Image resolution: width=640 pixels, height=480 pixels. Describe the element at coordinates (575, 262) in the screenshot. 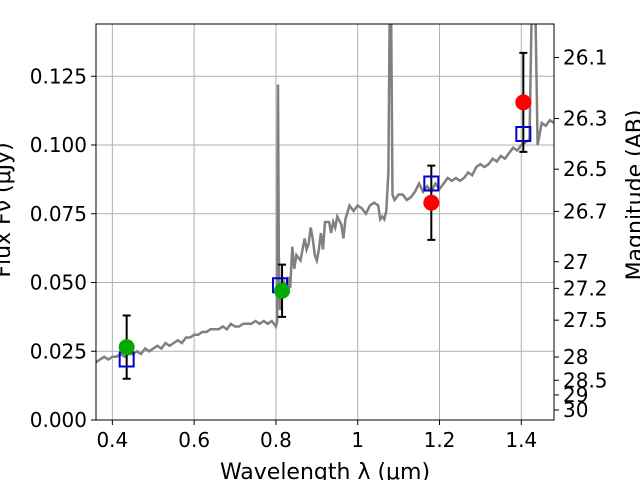

I see `right-tick-label: 27` at that location.